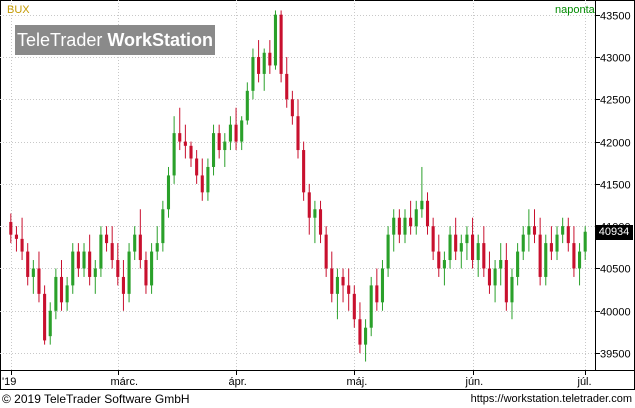 This screenshot has width=635, height=408. What do you see at coordinates (575, 10) in the screenshot?
I see `period-label: naponta` at bounding box center [575, 10].